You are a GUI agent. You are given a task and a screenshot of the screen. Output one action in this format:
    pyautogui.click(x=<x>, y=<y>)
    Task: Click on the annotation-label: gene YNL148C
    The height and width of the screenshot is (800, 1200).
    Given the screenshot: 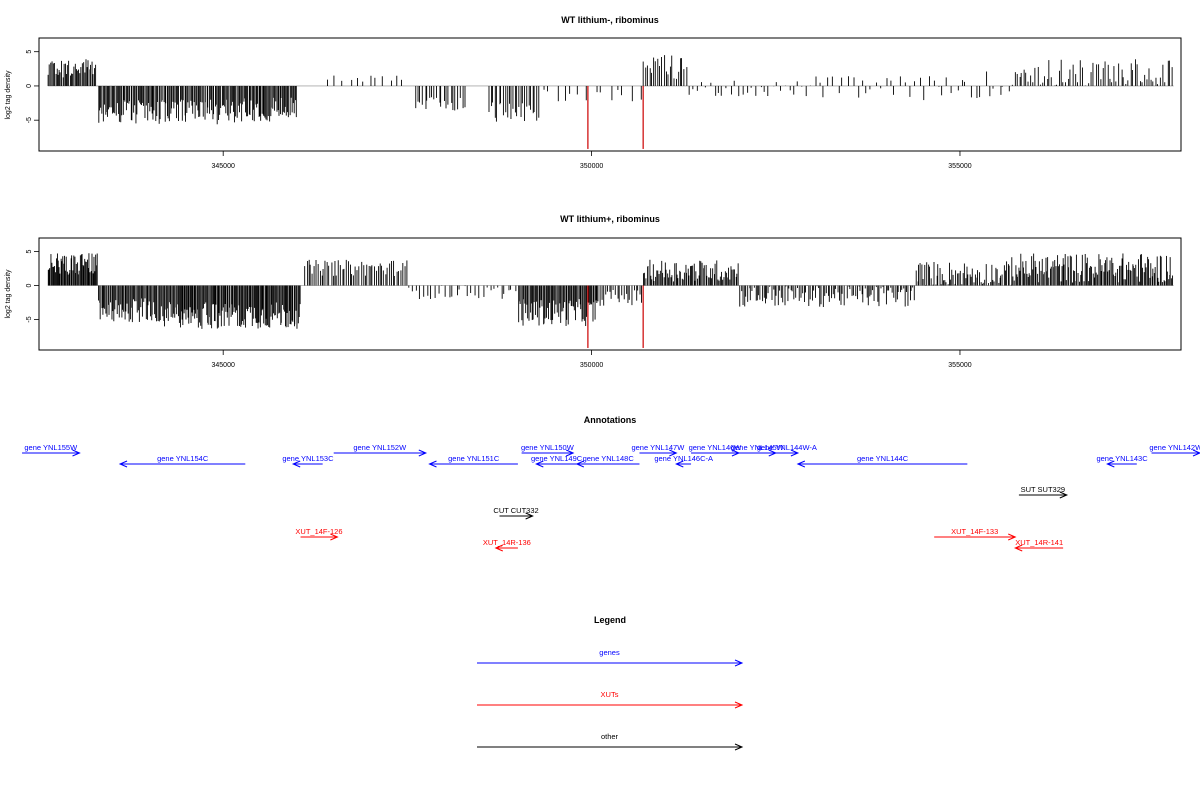 What is the action you would take?
    pyautogui.click(x=609, y=458)
    